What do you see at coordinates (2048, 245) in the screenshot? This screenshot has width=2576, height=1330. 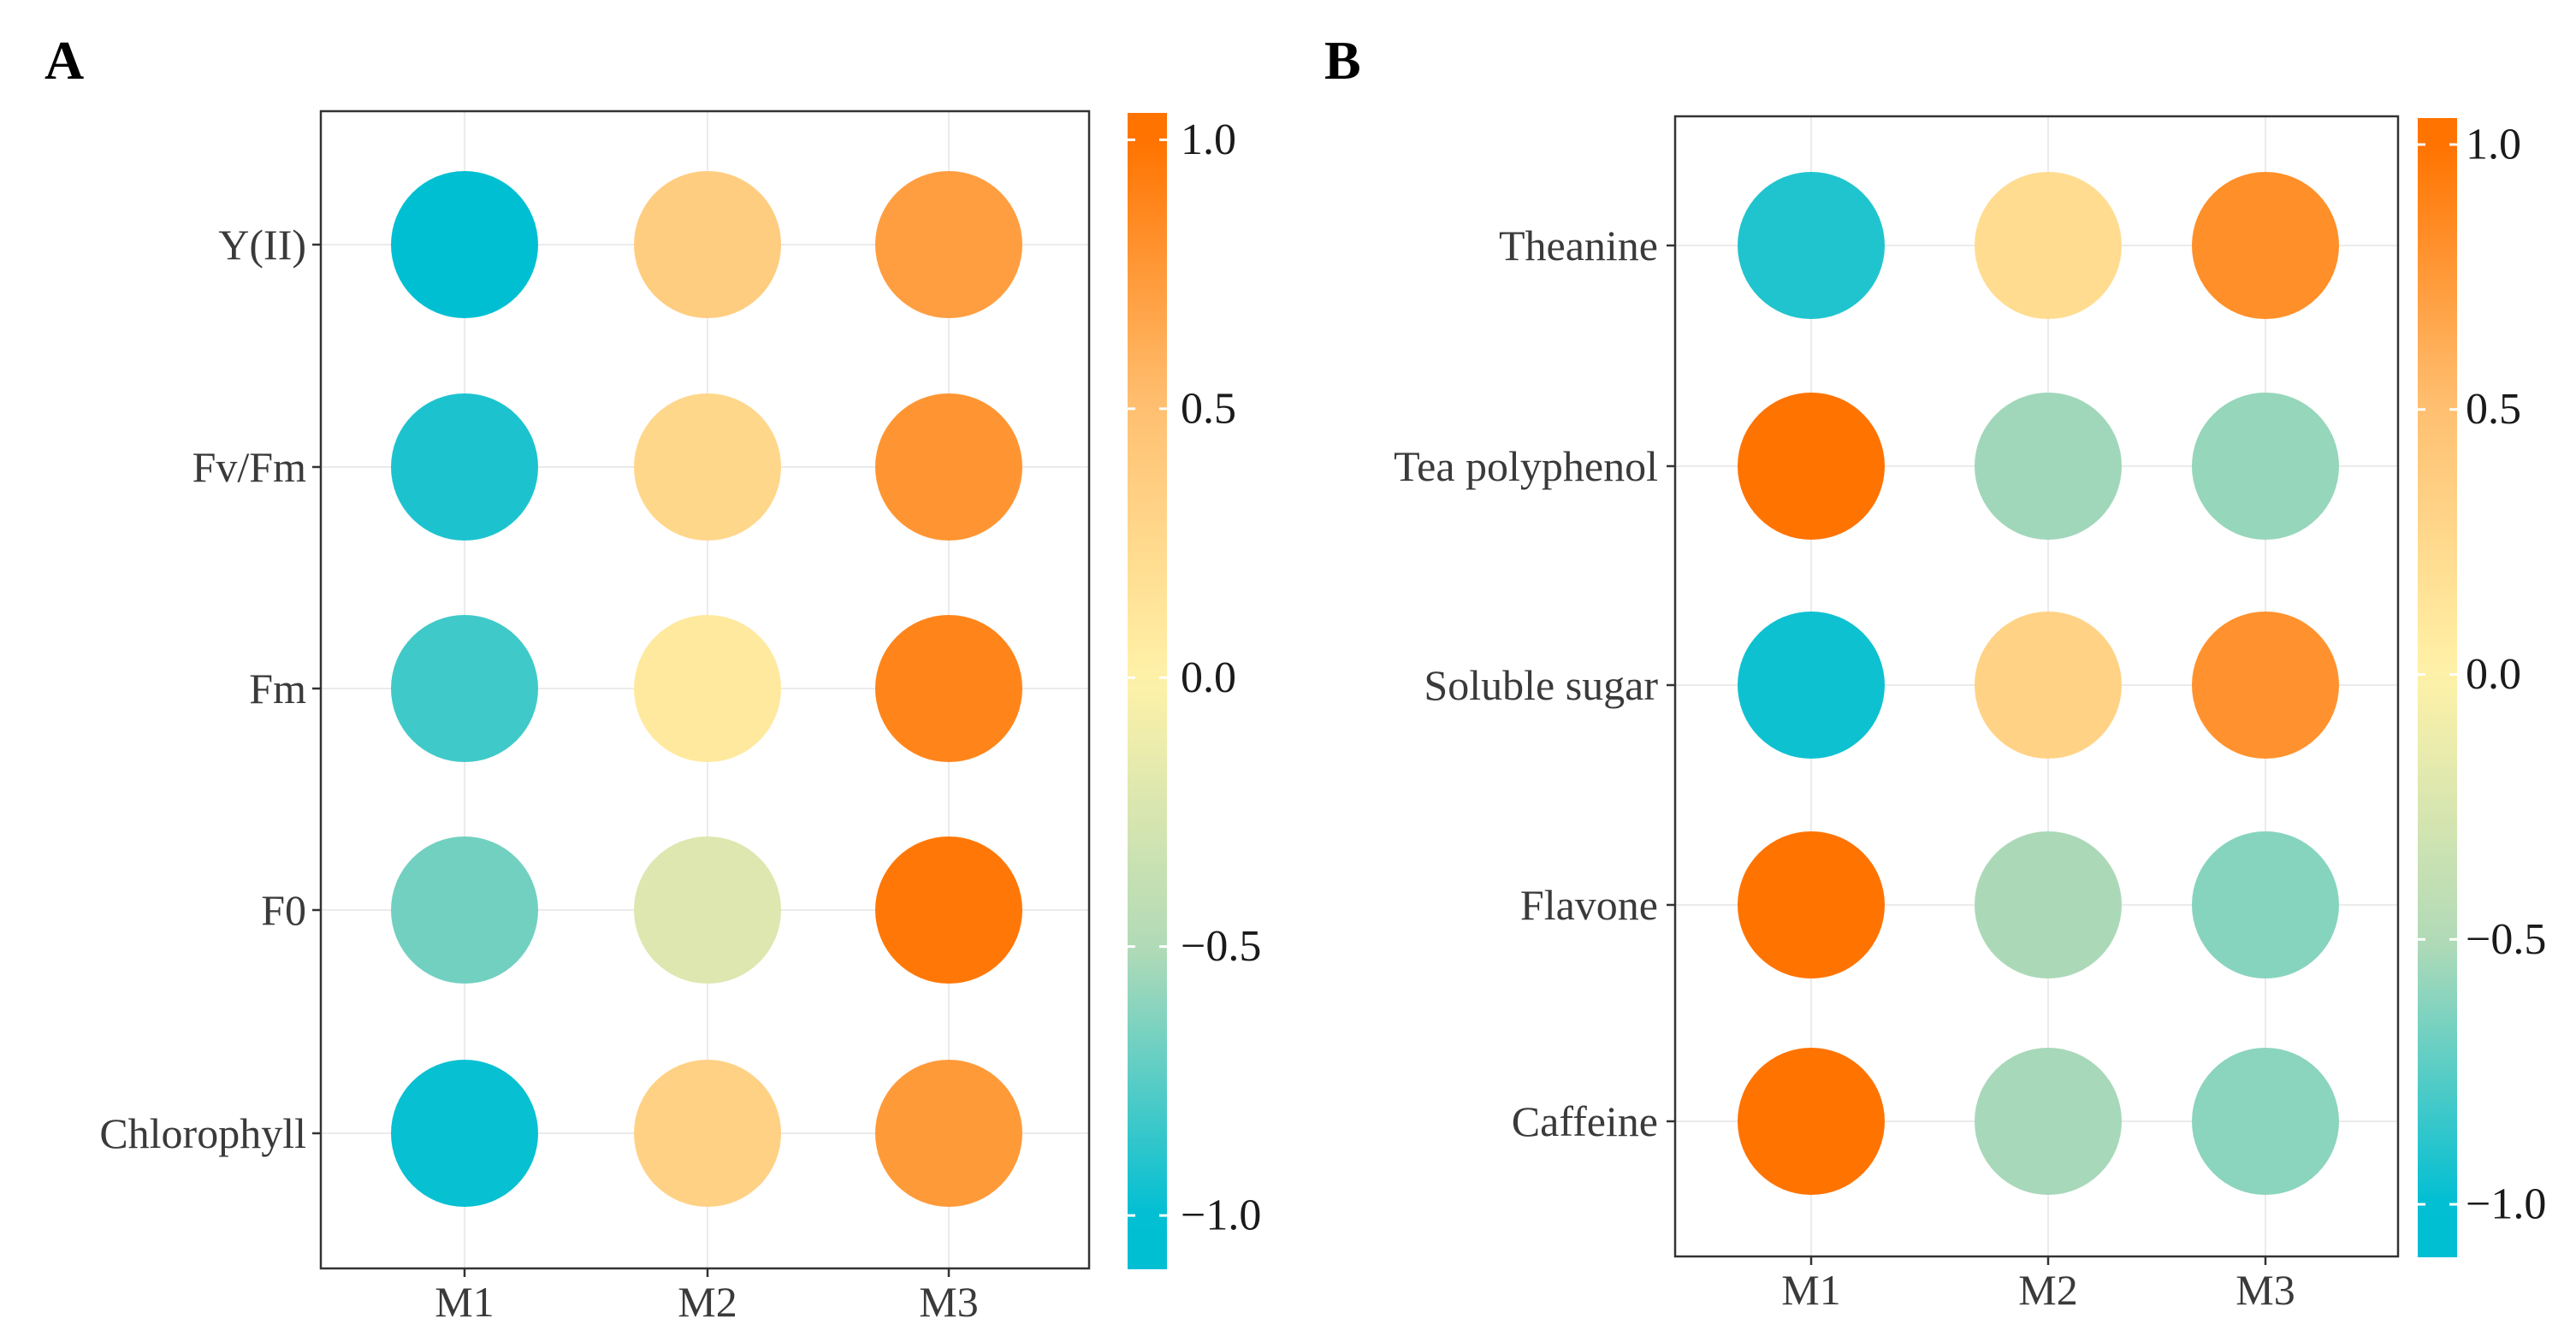 I see `panel-b-dot-theanine-m2` at bounding box center [2048, 245].